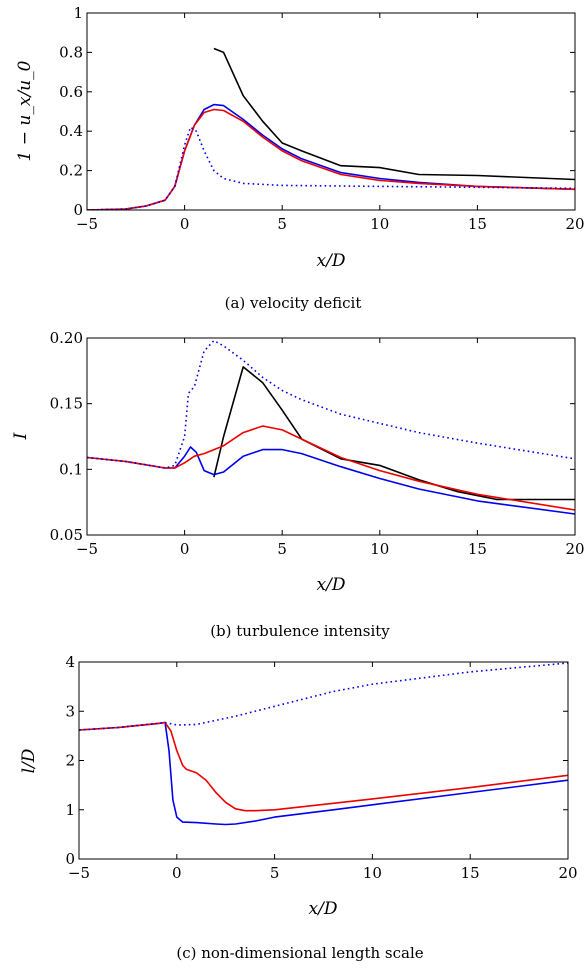  I want to click on y-tick-label: 0.20, so click(66, 338).